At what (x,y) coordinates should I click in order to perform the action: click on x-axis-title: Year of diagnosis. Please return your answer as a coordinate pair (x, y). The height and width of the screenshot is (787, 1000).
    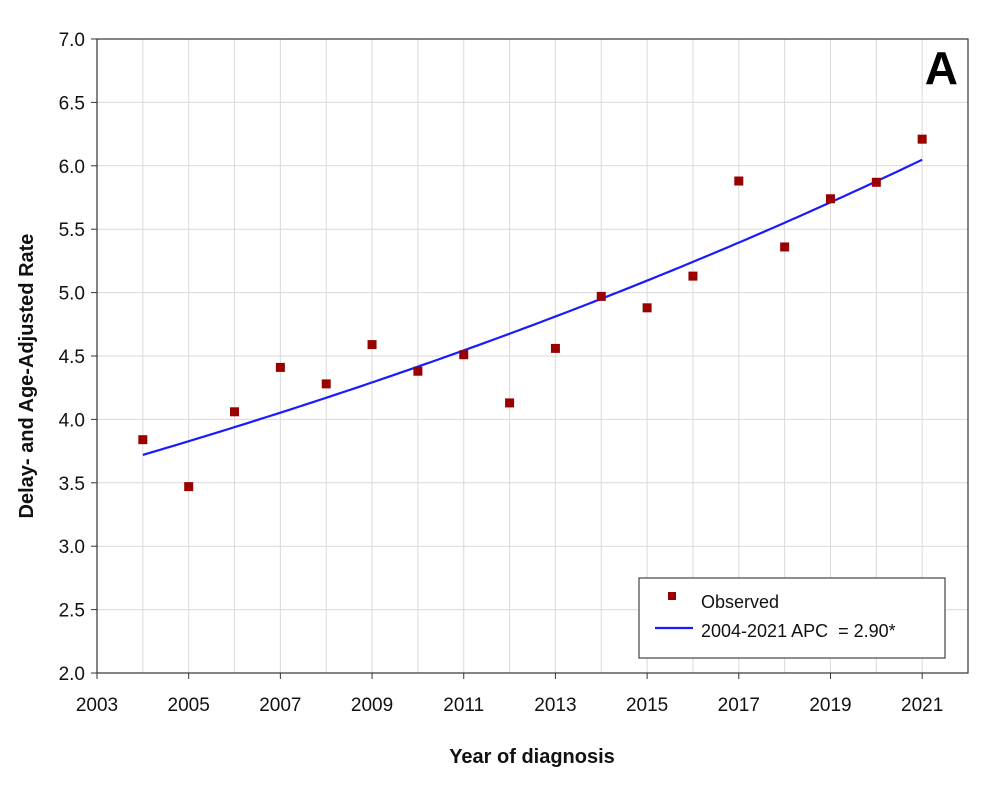
    Looking at the image, I should click on (532, 757).